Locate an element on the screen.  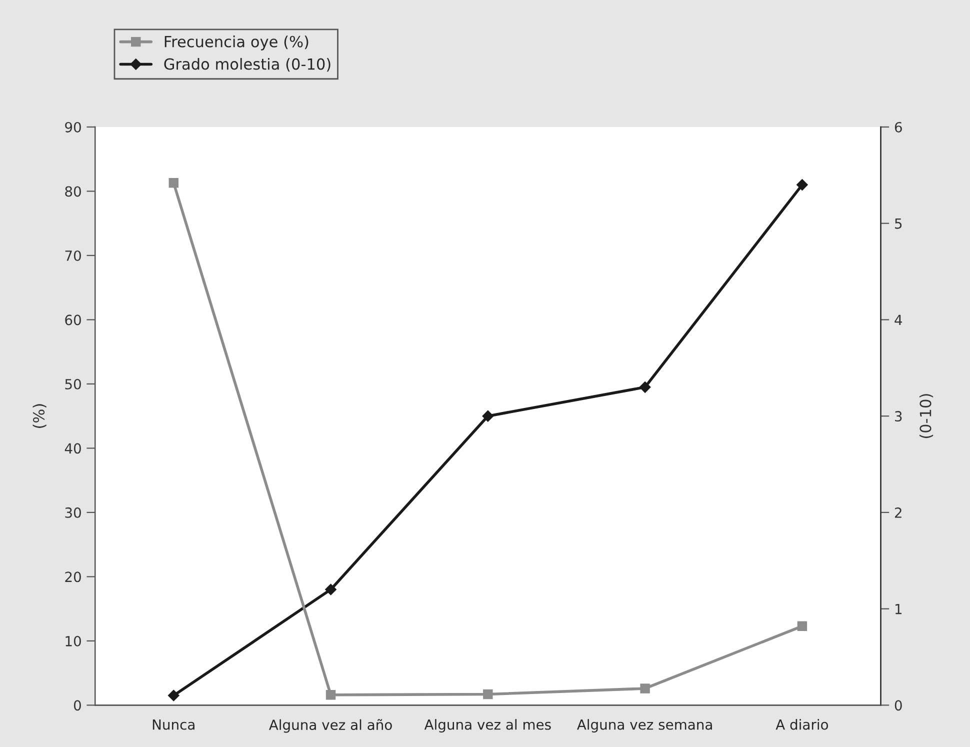
x-tick-label: Alguna vez al año is located at coordinates (330, 726).